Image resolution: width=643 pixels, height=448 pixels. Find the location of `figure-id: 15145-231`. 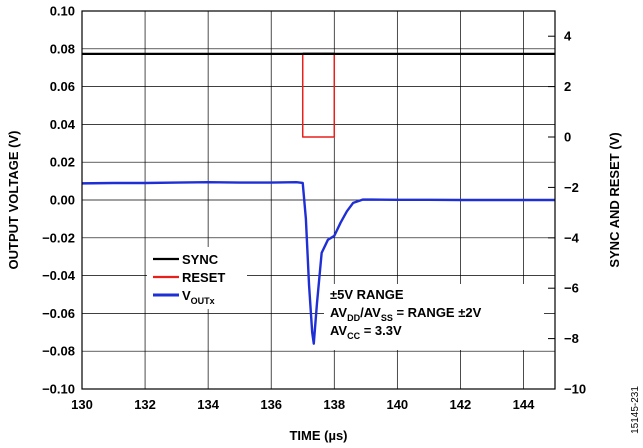

figure-id: 15145-231 is located at coordinates (635, 410).